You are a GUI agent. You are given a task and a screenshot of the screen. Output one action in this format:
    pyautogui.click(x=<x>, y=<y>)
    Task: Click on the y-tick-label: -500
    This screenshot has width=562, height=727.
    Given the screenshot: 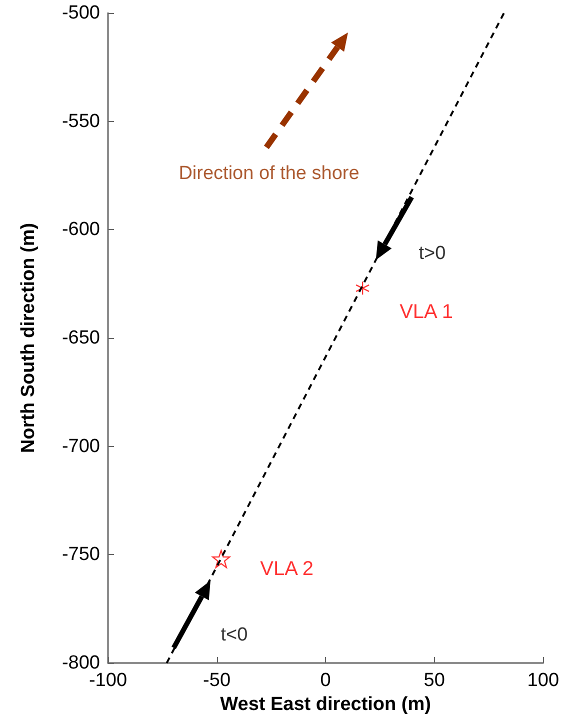 What is the action you would take?
    pyautogui.click(x=81, y=13)
    